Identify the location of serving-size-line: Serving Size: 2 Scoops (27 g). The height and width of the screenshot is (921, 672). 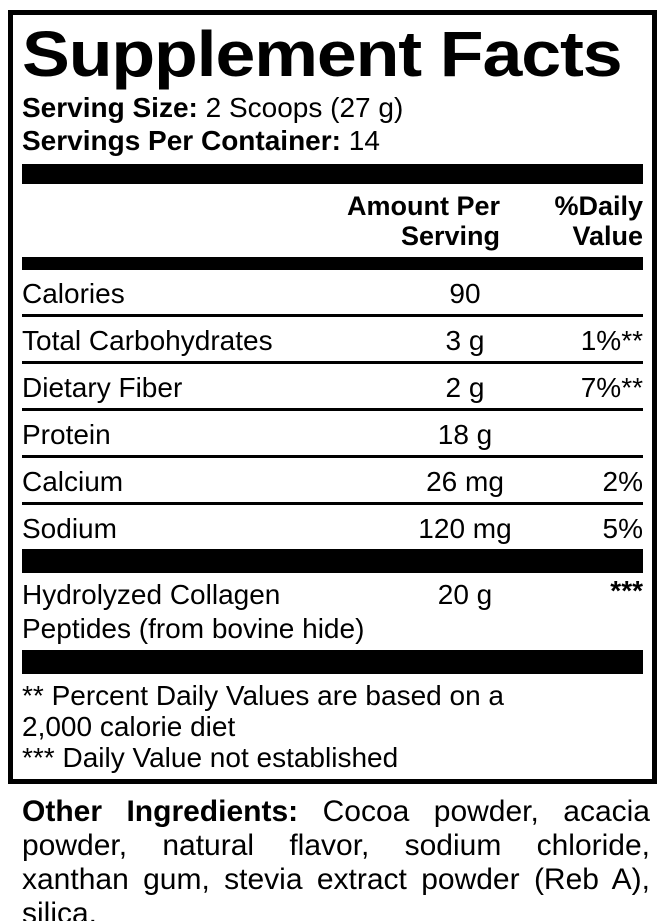
(332, 107).